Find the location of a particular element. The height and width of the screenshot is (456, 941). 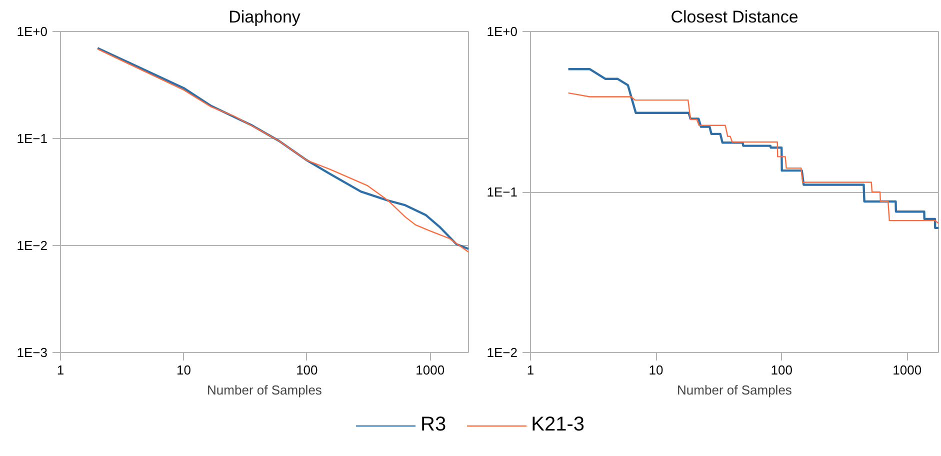

legend-label: K21-3 is located at coordinates (557, 425).